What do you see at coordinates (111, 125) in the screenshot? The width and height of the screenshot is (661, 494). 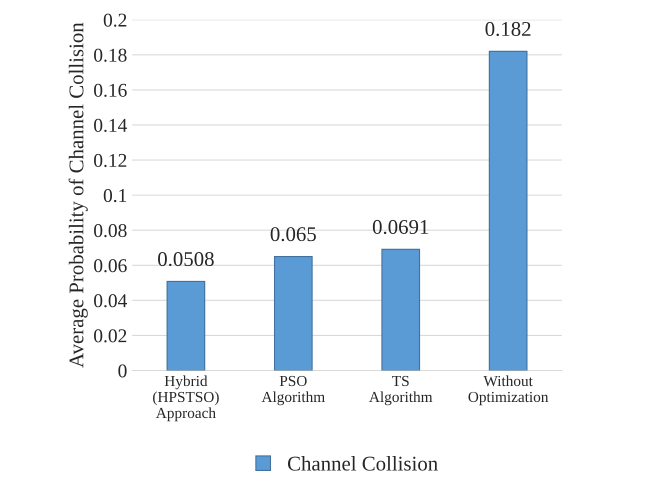 I see `y-tick-label: 0.14` at bounding box center [111, 125].